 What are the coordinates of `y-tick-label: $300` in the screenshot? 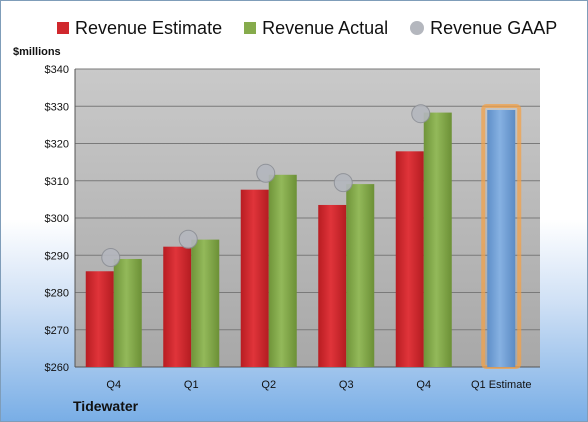 It's located at (57, 219).